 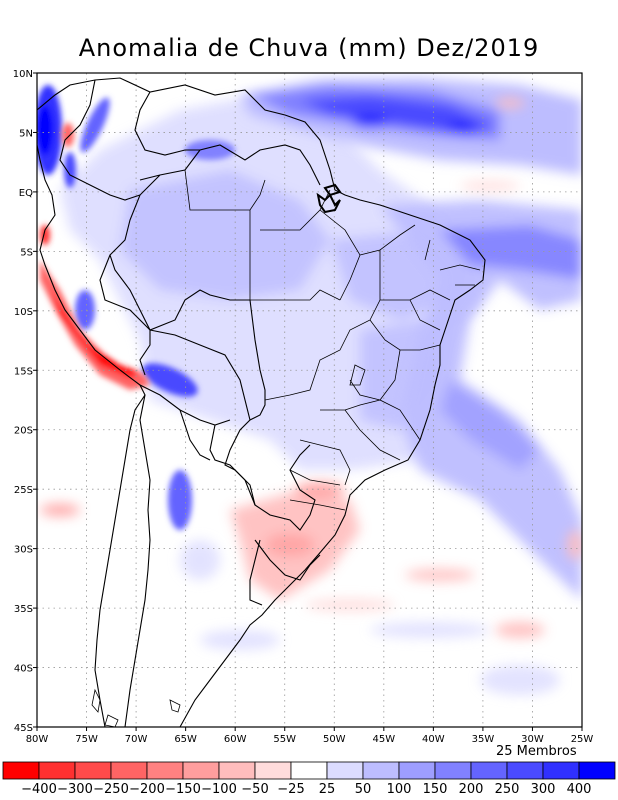 I want to click on uruguay-border, so click(x=285, y=572).